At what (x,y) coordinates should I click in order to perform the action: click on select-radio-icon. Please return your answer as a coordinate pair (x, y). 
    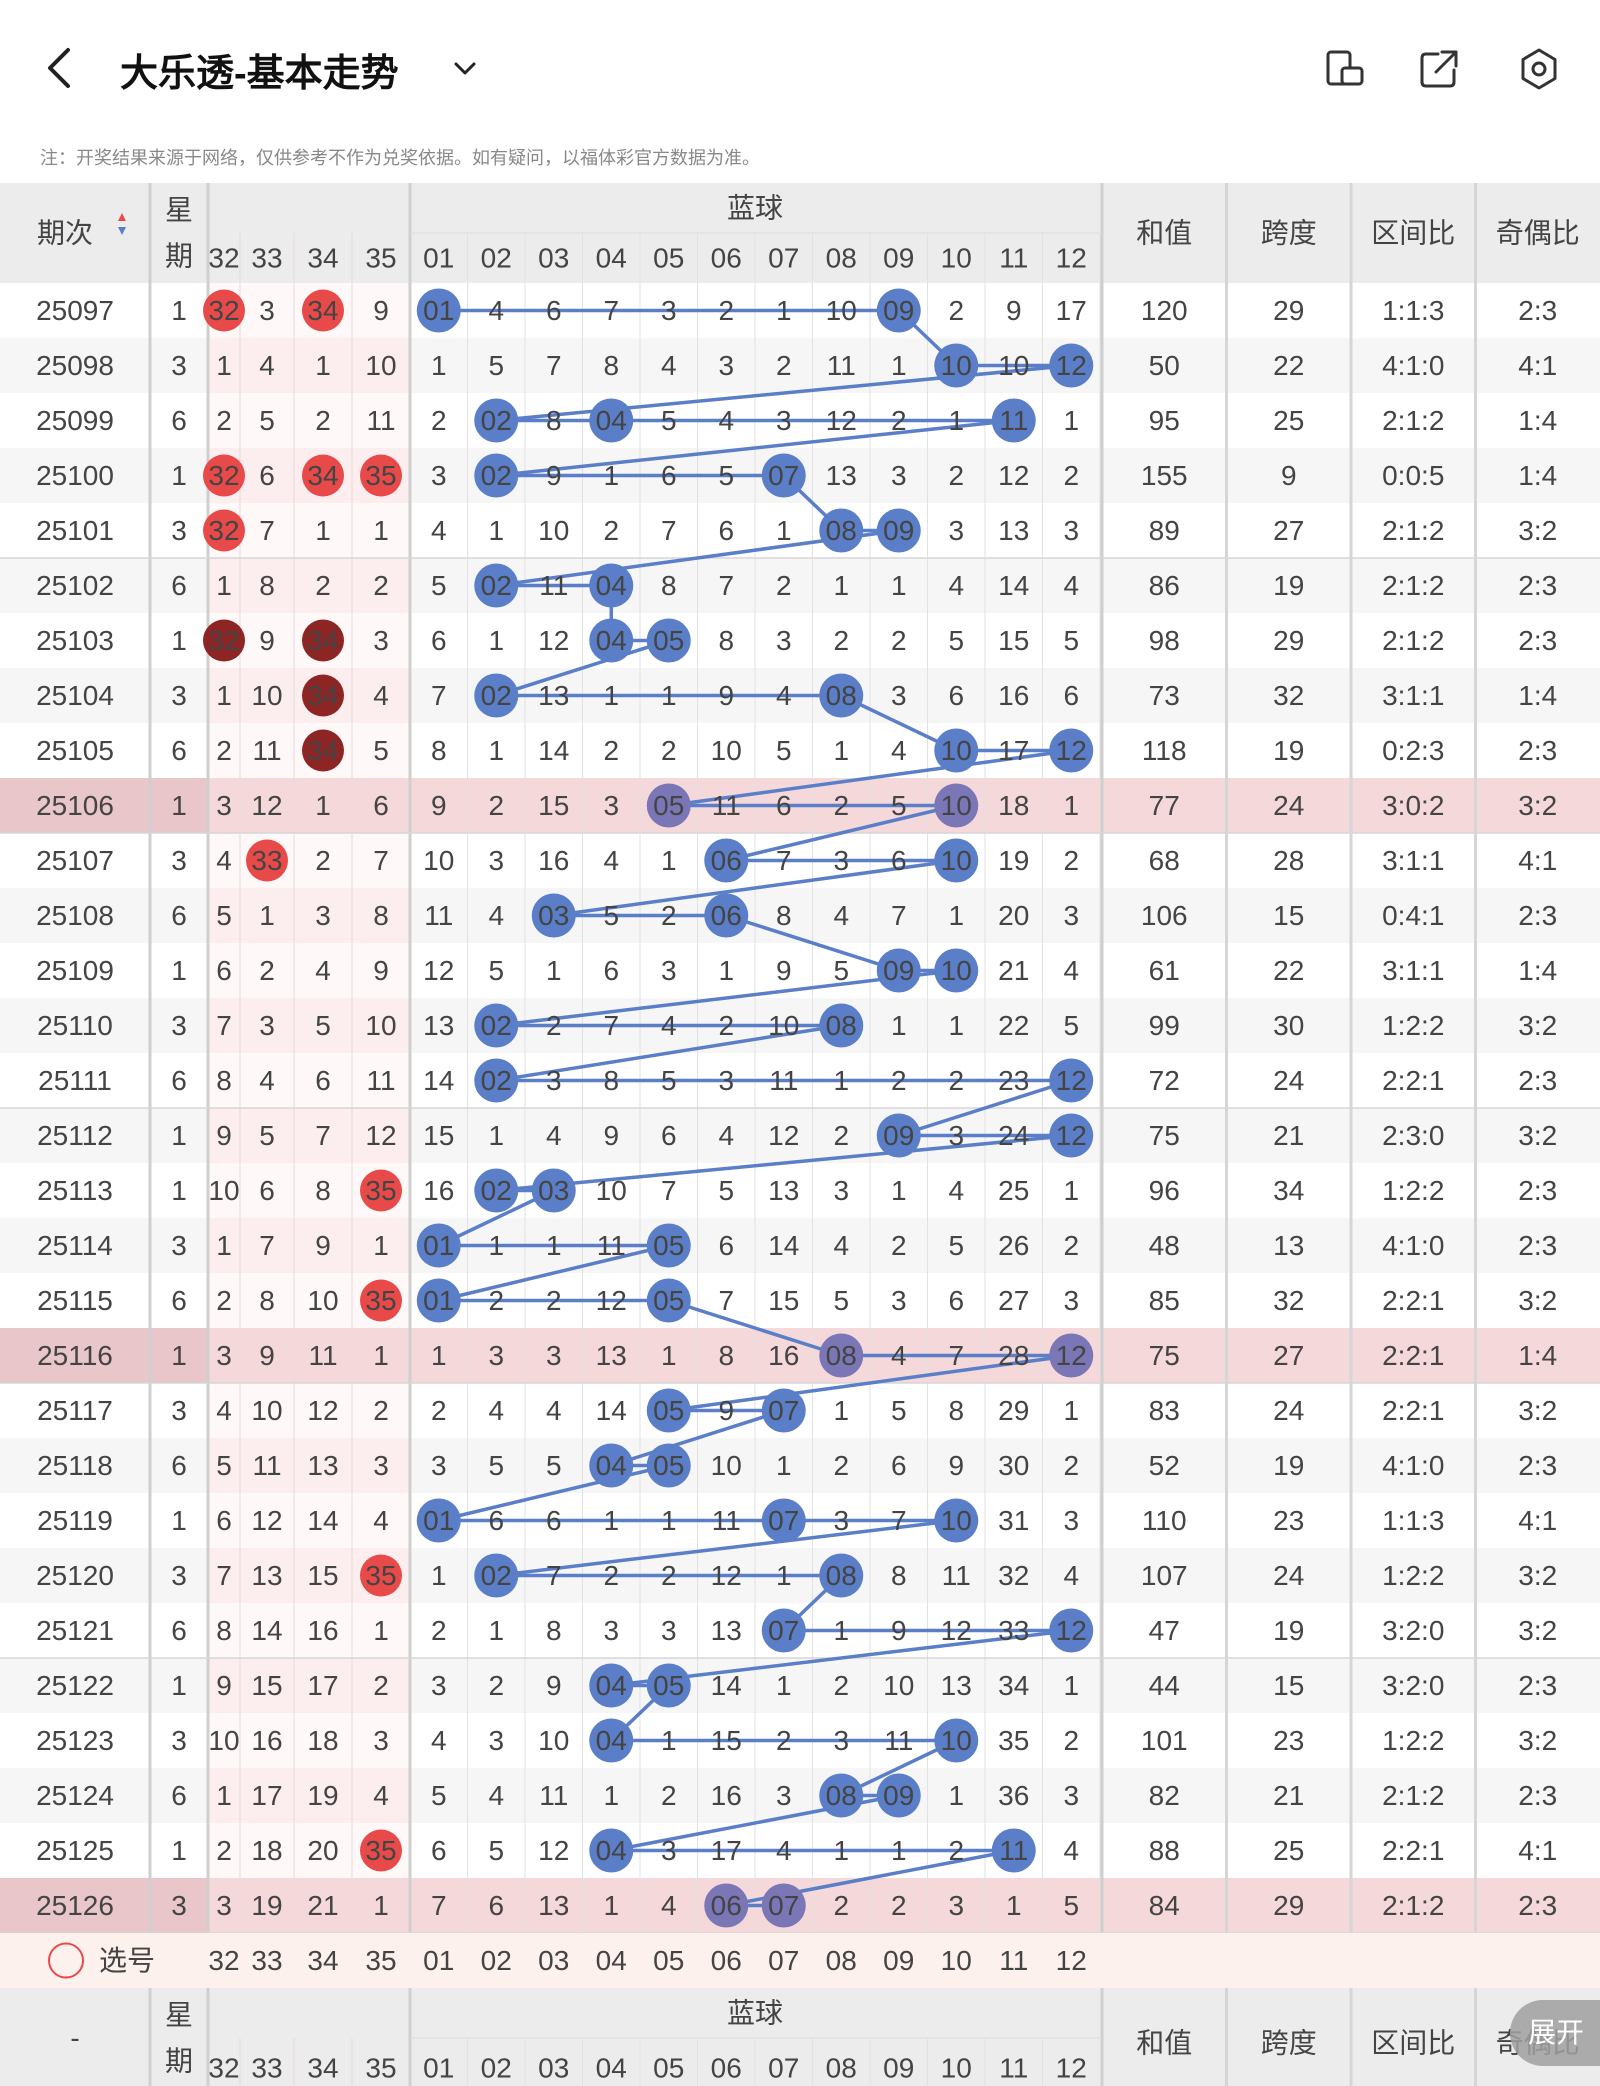
    Looking at the image, I should click on (66, 1960).